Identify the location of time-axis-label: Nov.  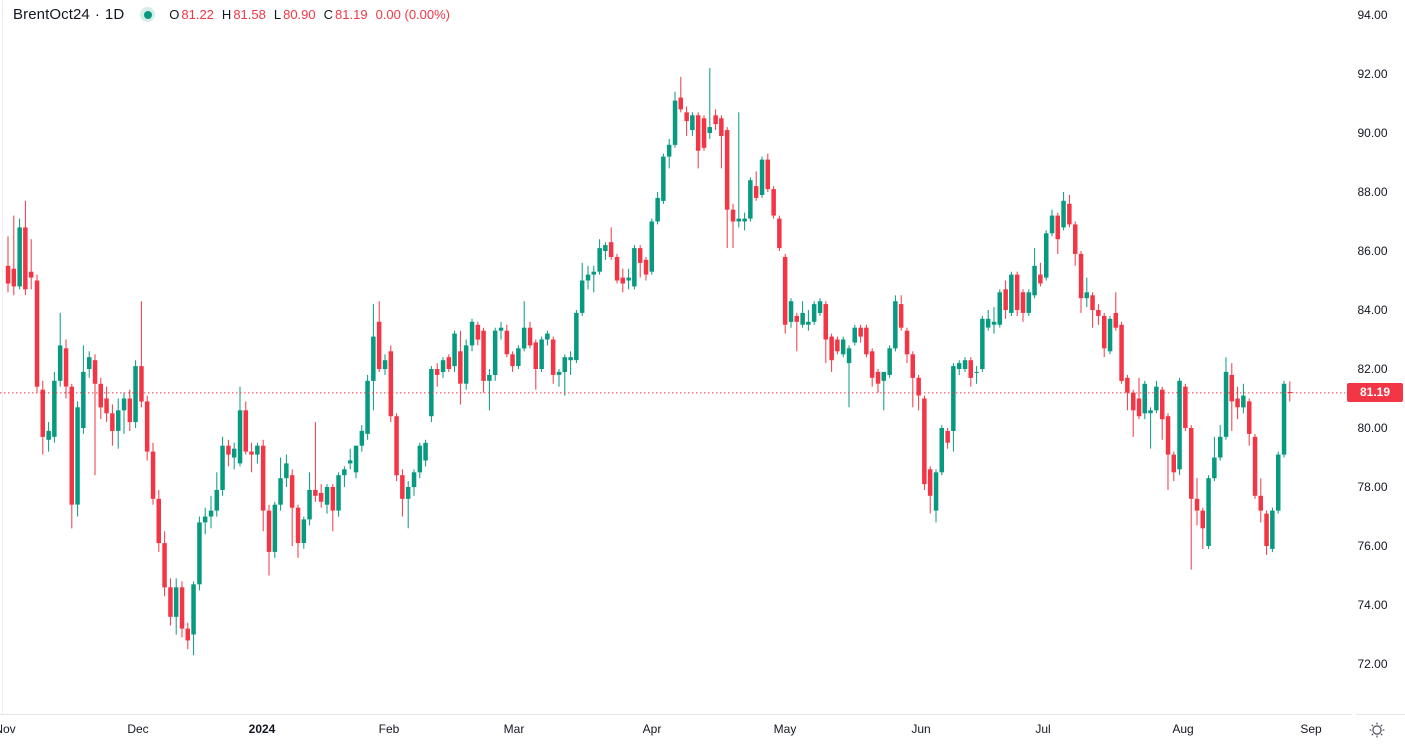
(8, 729).